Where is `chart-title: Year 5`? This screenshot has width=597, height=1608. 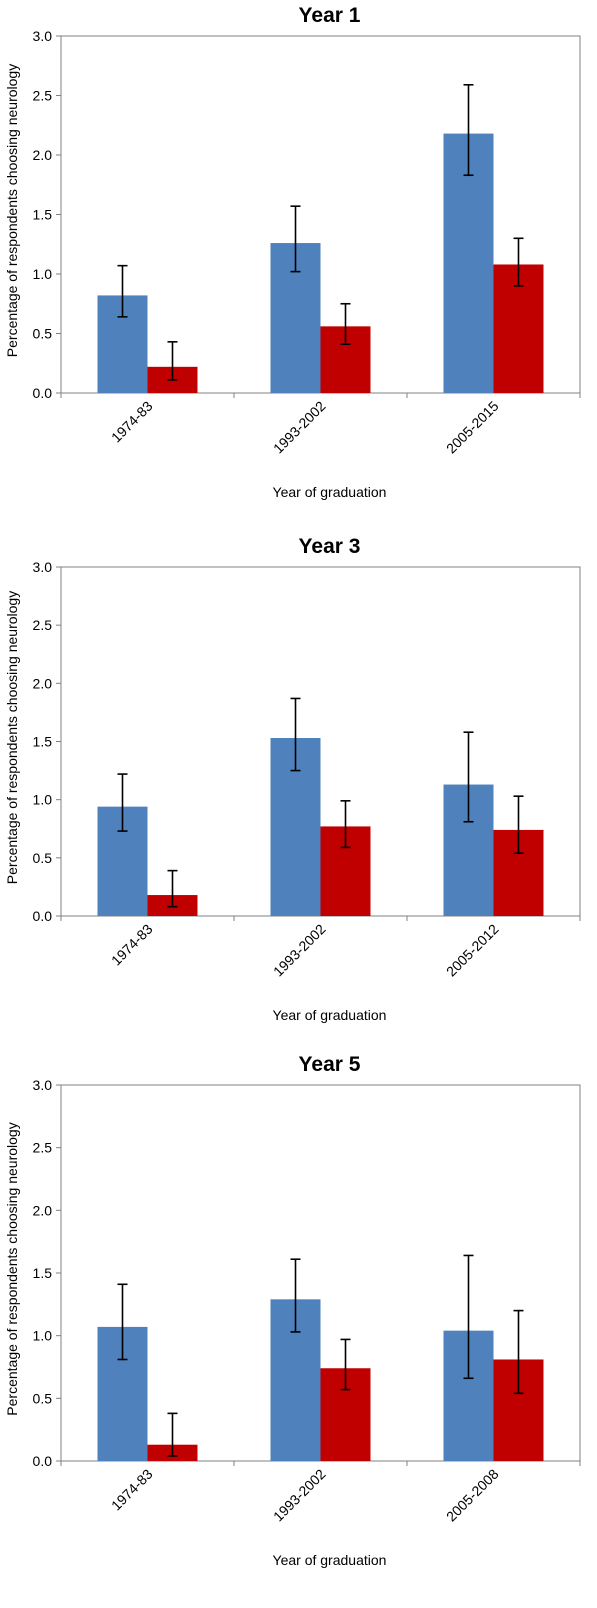 chart-title: Year 5 is located at coordinates (330, 1064).